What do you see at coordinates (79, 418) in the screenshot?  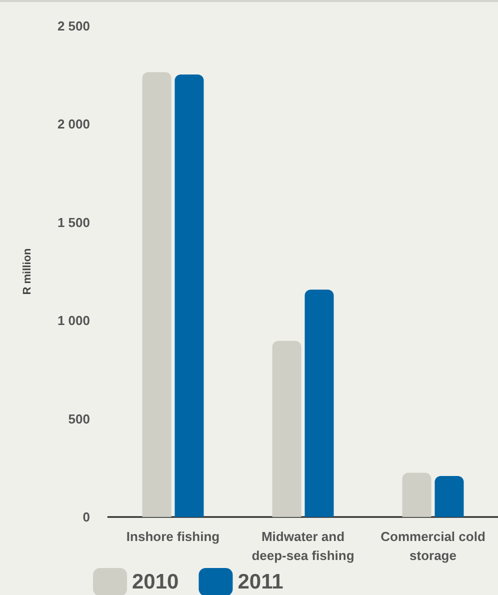 I see `y-tick-label: 500` at bounding box center [79, 418].